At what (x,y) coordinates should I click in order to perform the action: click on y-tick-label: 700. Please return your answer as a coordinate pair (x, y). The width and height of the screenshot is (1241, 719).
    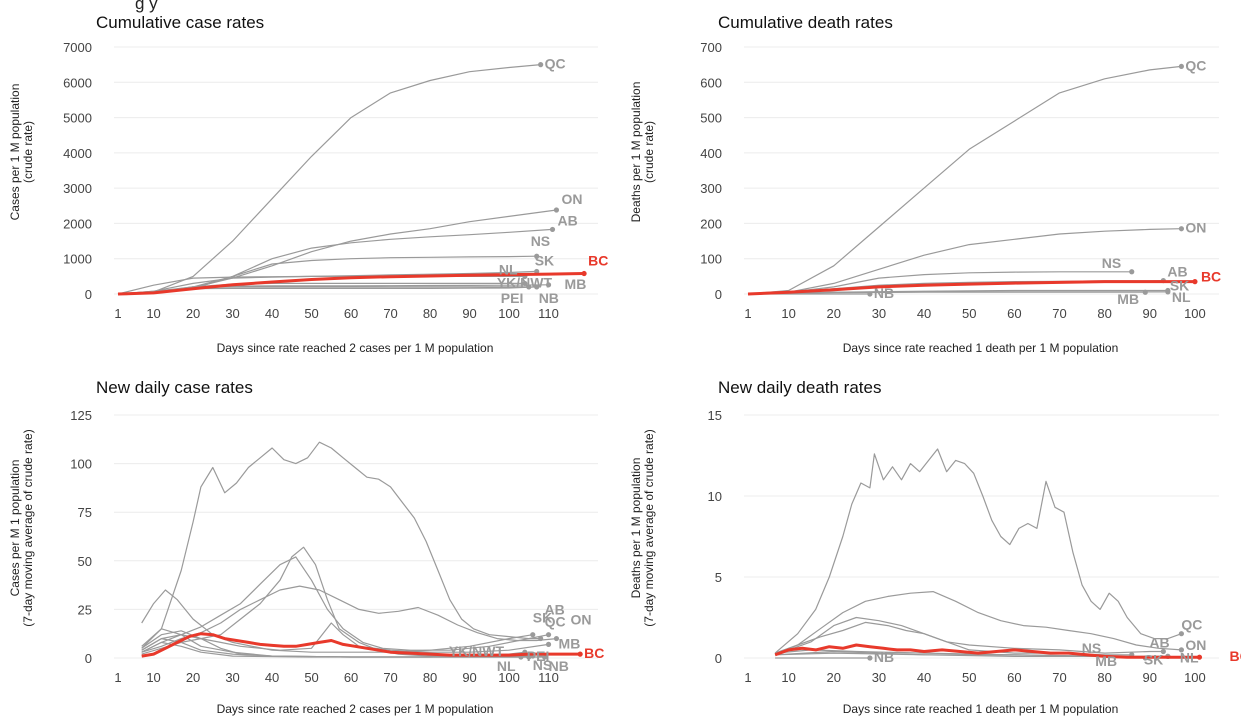
    Looking at the image, I should click on (711, 47).